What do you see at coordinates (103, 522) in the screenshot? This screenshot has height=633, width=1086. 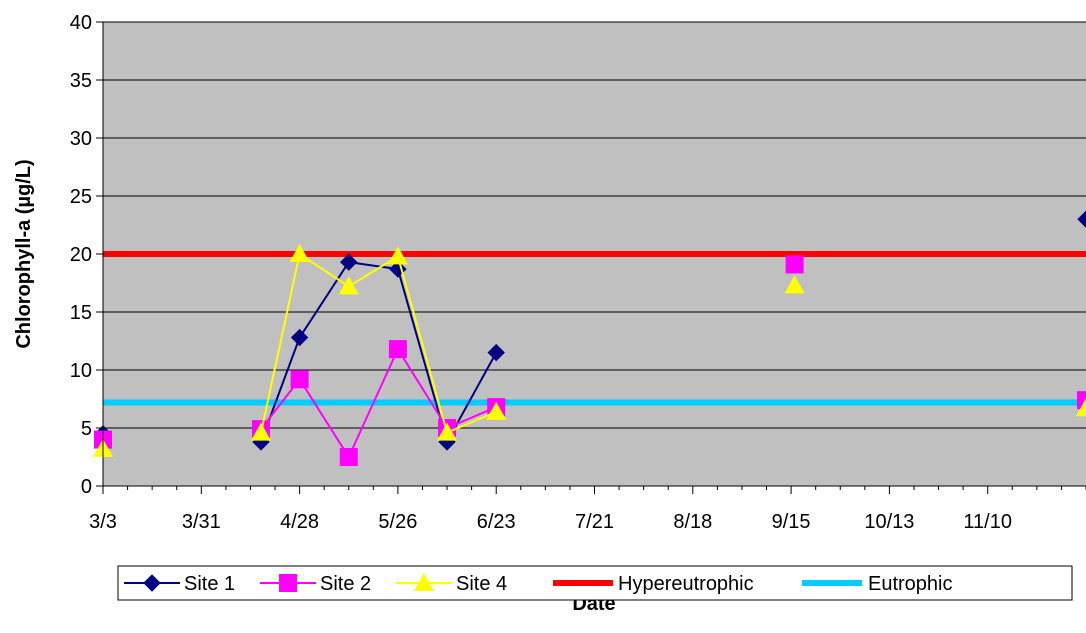 I see `x-tick-label: 3/3` at bounding box center [103, 522].